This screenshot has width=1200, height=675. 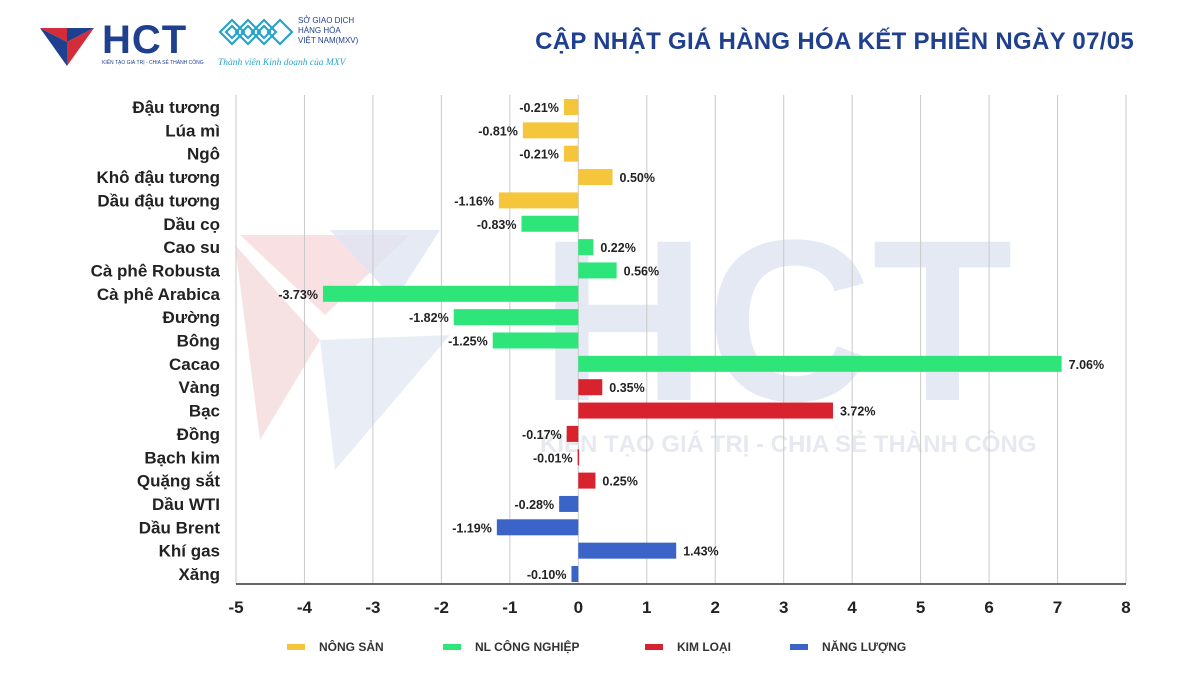 What do you see at coordinates (199, 574) in the screenshot?
I see `category-label: Xăng` at bounding box center [199, 574].